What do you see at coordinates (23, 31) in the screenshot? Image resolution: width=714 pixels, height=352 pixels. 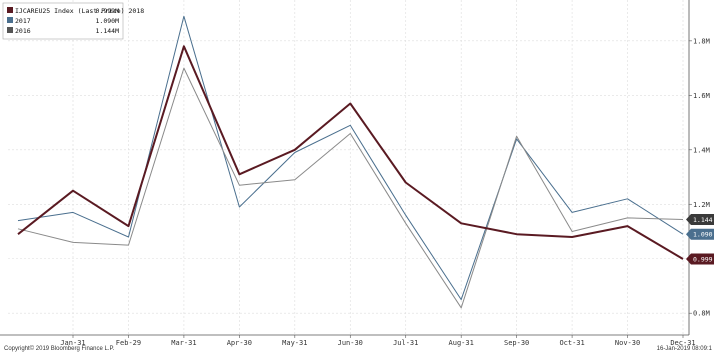 I see `legend-label: 2016` at bounding box center [23, 31].